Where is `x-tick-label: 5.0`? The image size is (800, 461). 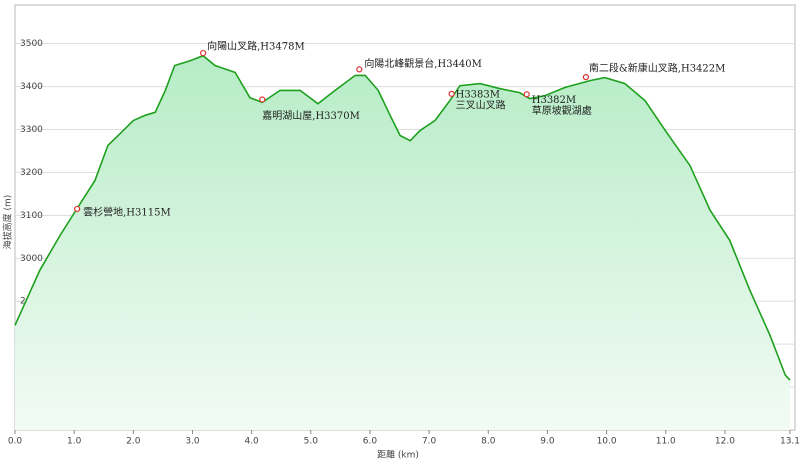
x-tick-label: 5.0 is located at coordinates (311, 442).